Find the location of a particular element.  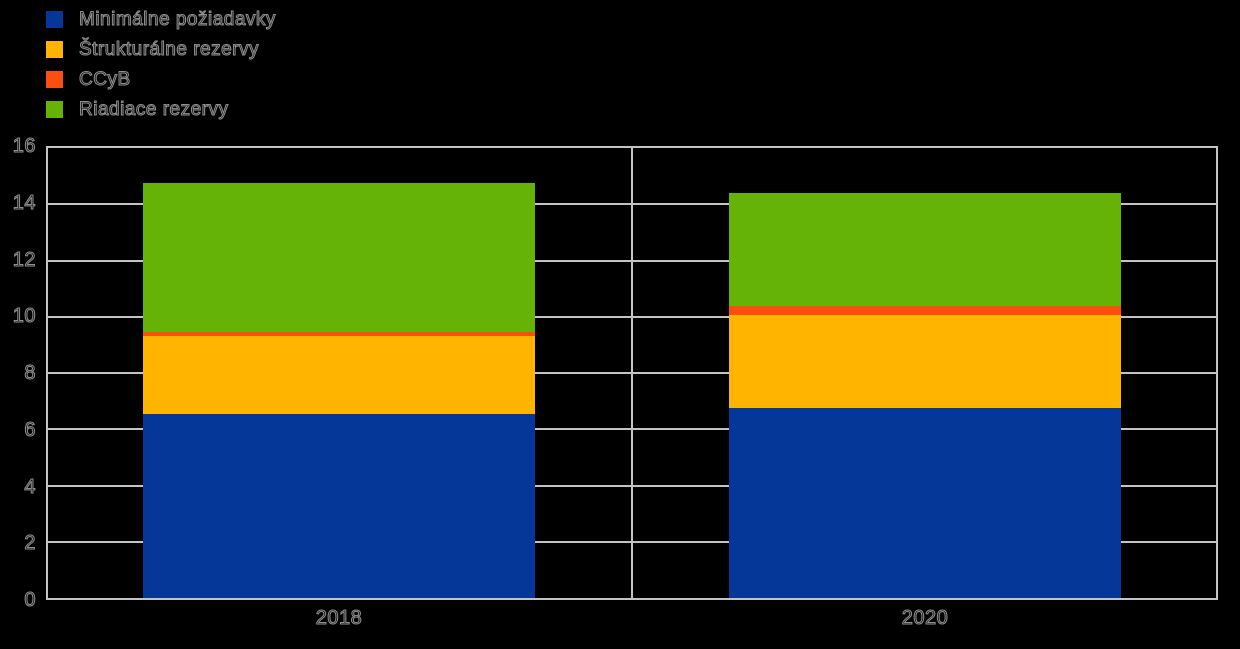

y-tick-label: 6 is located at coordinates (30, 429).